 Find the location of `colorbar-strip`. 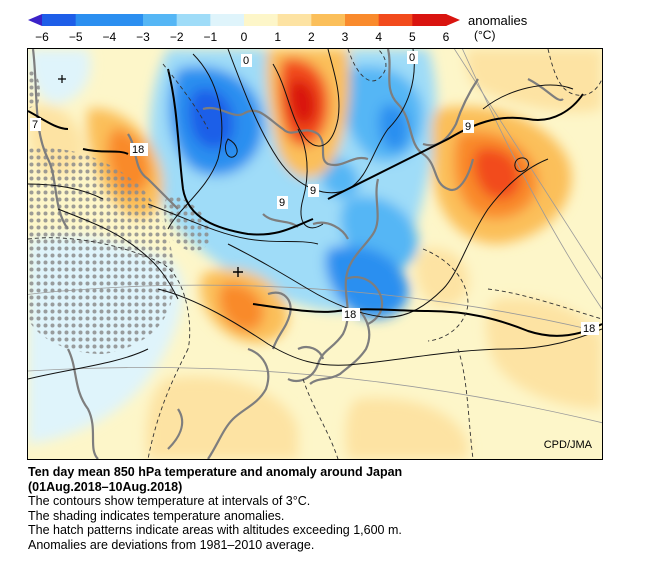

colorbar-strip is located at coordinates (244, 20).